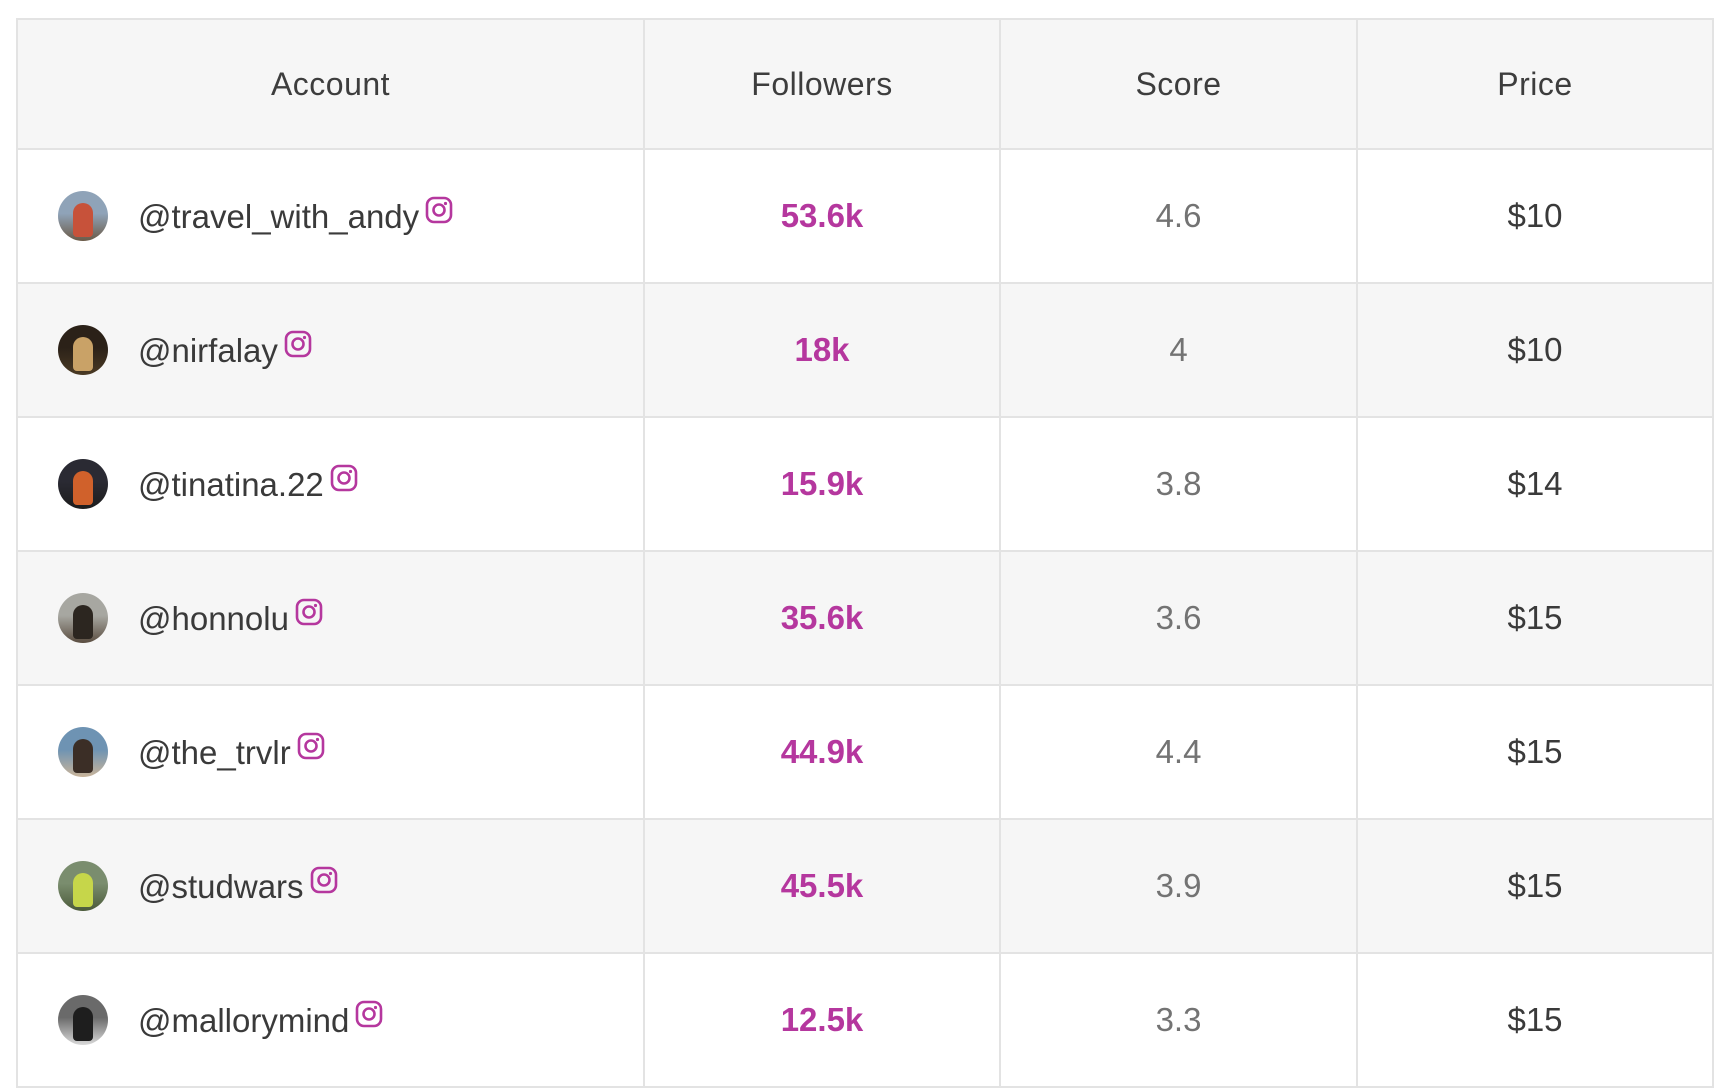 This screenshot has width=1722, height=1088. What do you see at coordinates (822, 484) in the screenshot?
I see `followers-count: 15.9k` at bounding box center [822, 484].